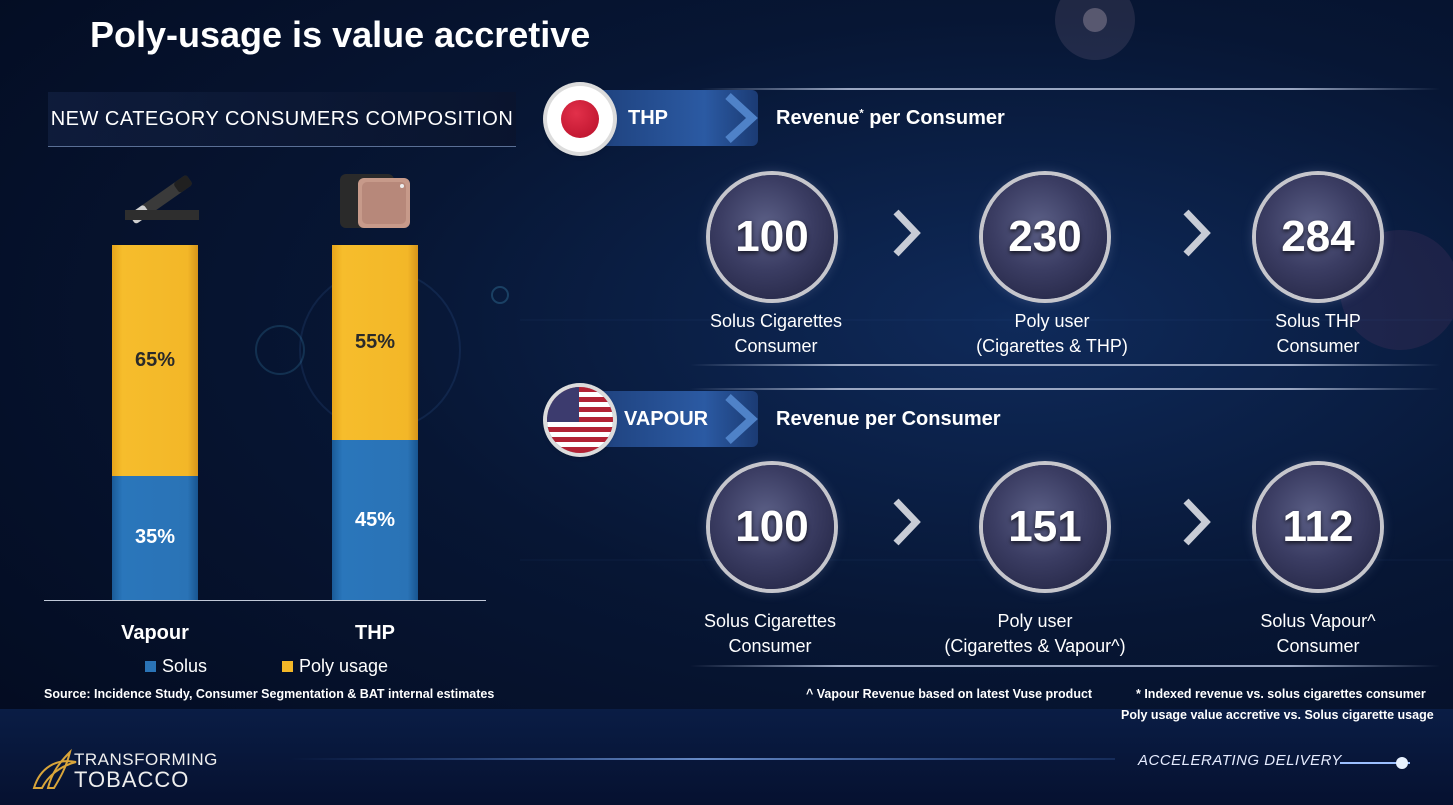  What do you see at coordinates (1318, 321) in the screenshot?
I see `thp-label-3-line1: Solus THP` at bounding box center [1318, 321].